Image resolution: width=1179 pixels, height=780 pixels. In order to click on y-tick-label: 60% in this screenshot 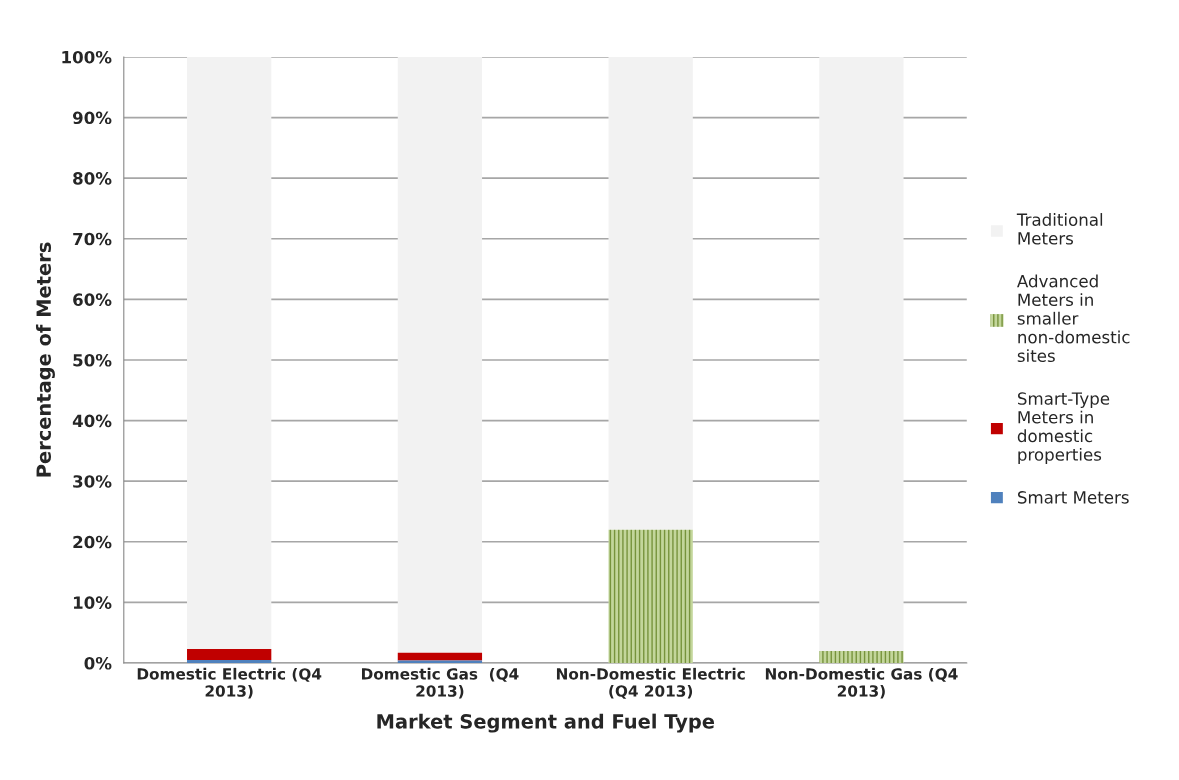, I will do `click(92, 299)`.